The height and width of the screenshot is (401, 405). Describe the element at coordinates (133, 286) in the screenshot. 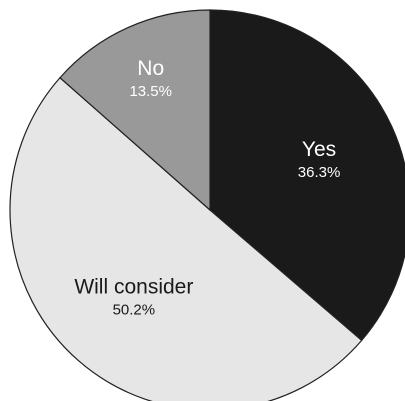

I see `slice-label-will-consider: Will consider` at that location.